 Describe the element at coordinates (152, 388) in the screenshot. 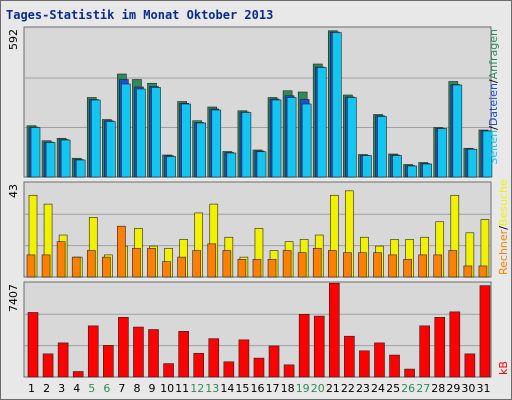

I see `x-tick-label-9: 9` at that location.